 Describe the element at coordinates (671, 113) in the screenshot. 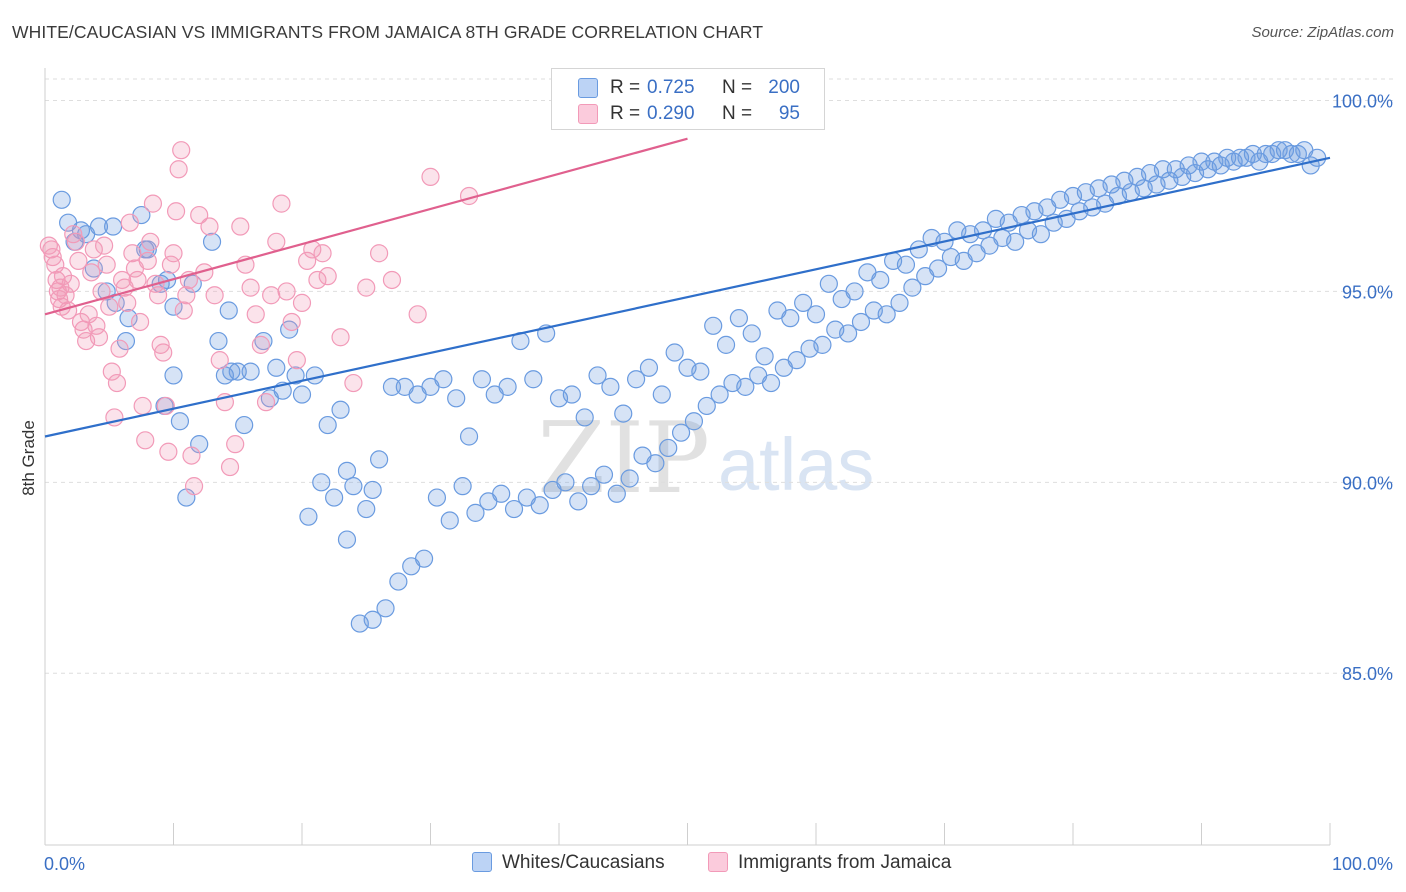

I see `r-value: 0.290` at that location.